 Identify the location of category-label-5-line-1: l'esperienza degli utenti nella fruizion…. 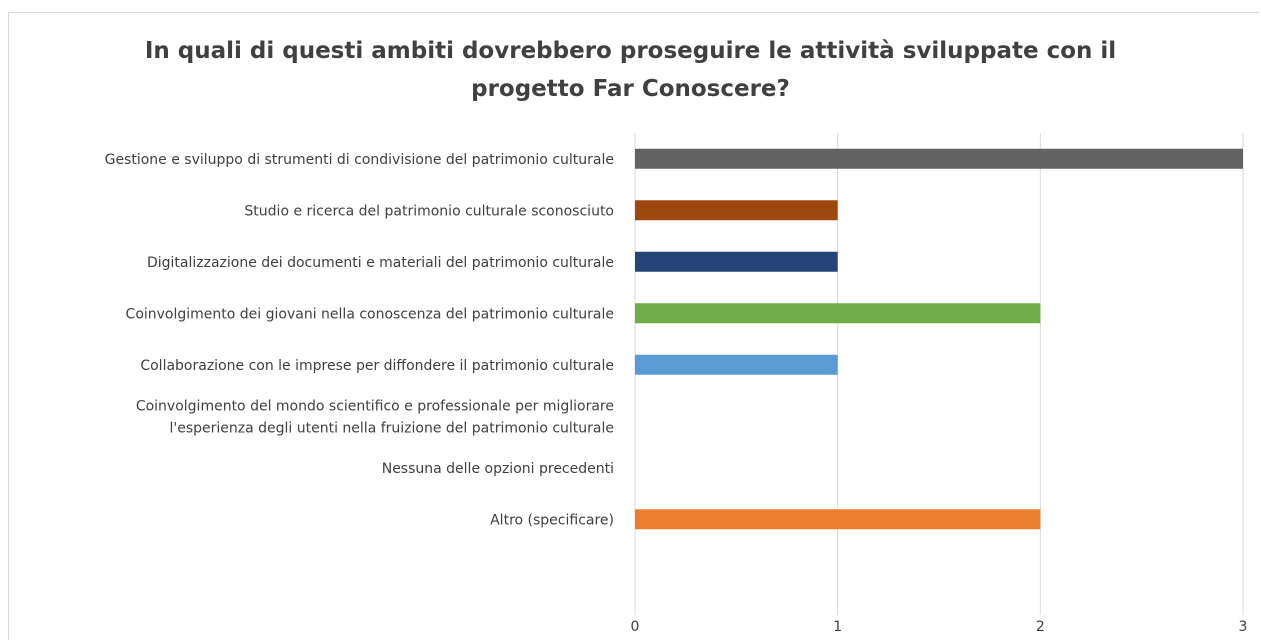
(391, 428).